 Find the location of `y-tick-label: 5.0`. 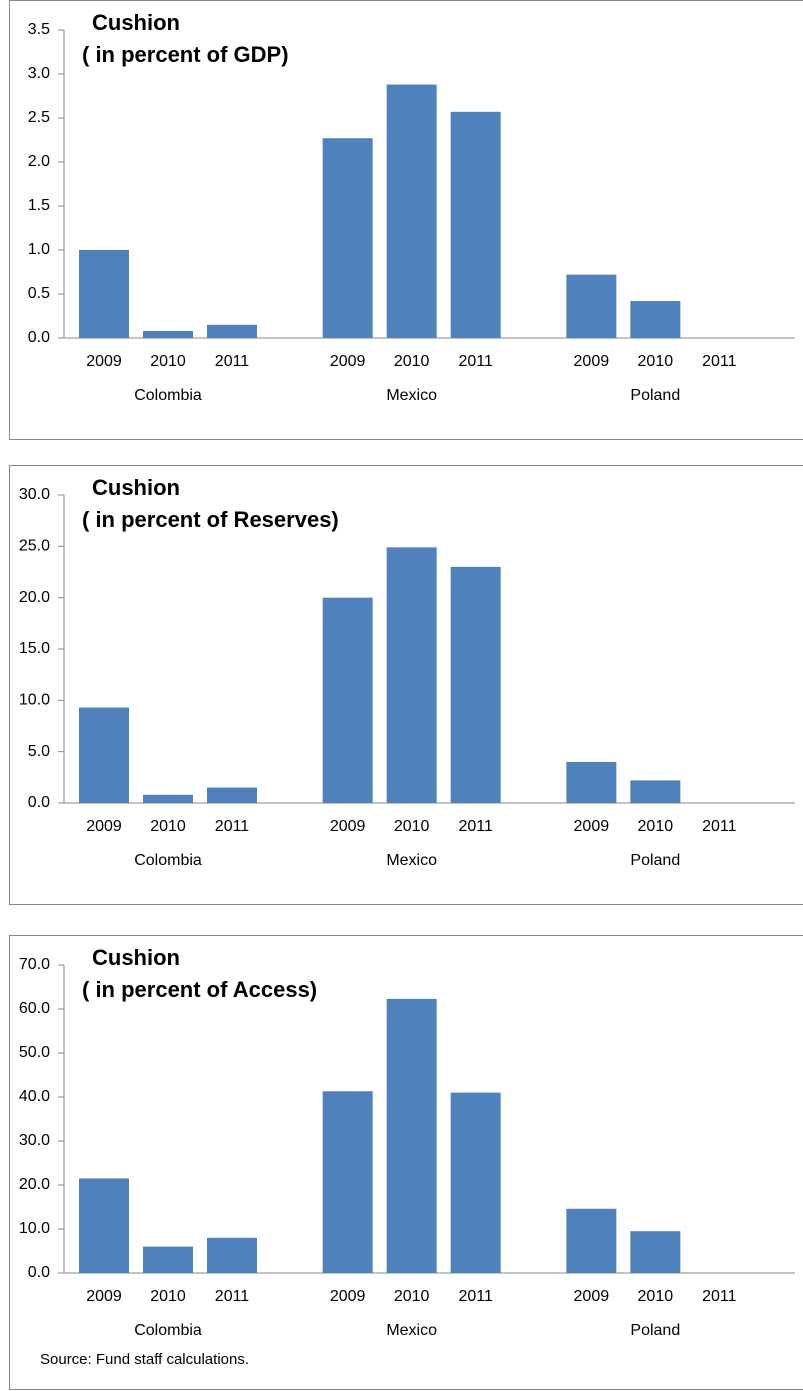

y-tick-label: 5.0 is located at coordinates (39, 751).